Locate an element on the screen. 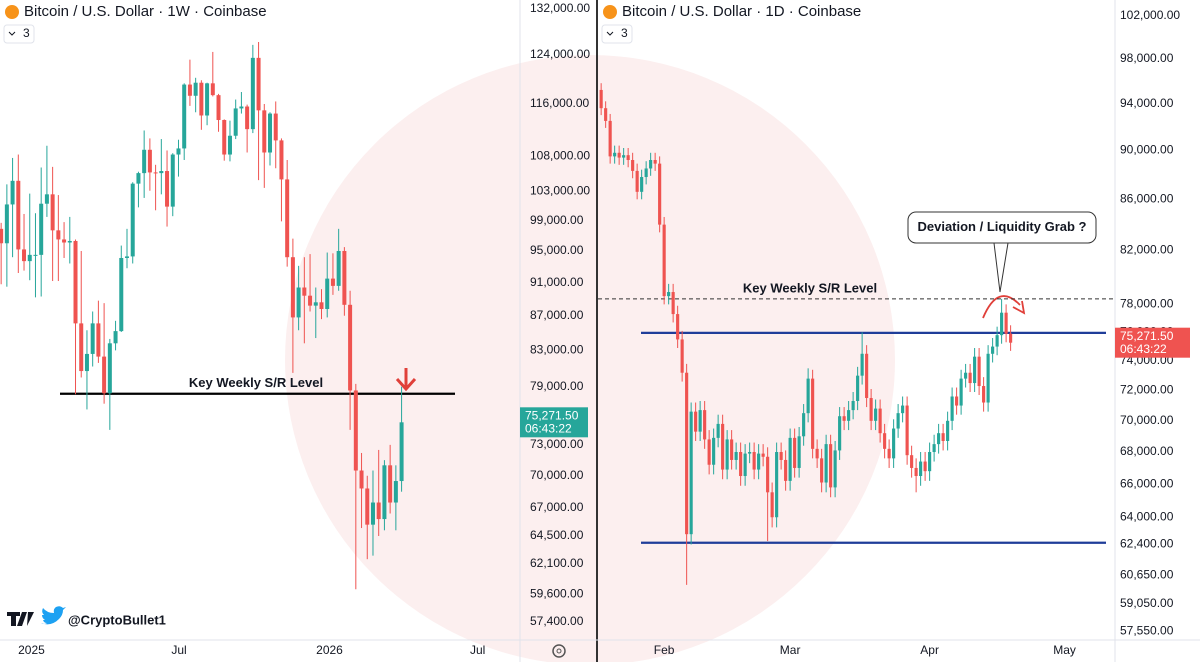 Image resolution: width=1200 pixels, height=662 pixels. coin-icon is located at coordinates (610, 12).